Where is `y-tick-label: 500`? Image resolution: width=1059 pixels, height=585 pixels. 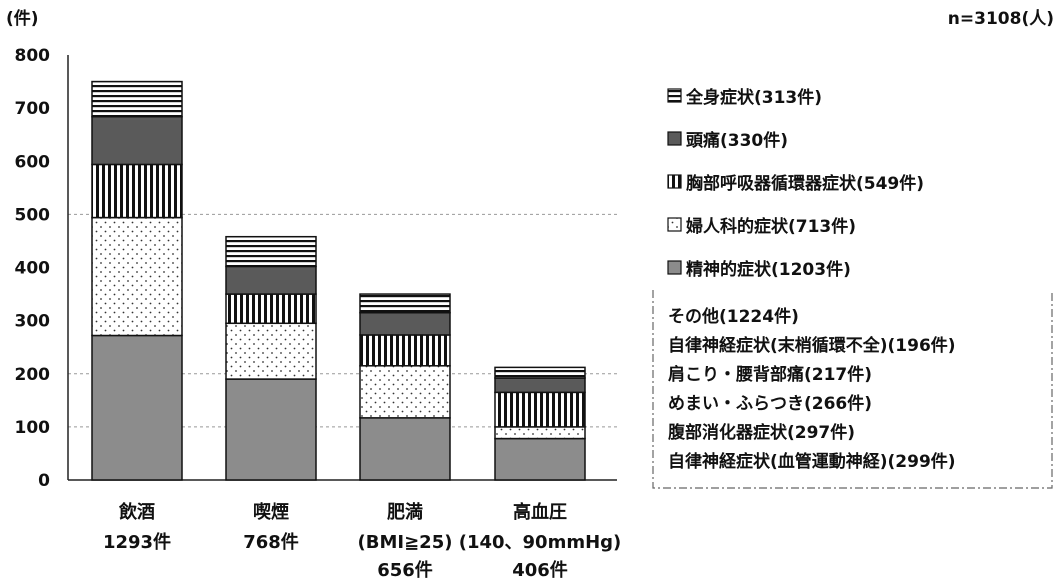 y-tick-label: 500 is located at coordinates (33, 215).